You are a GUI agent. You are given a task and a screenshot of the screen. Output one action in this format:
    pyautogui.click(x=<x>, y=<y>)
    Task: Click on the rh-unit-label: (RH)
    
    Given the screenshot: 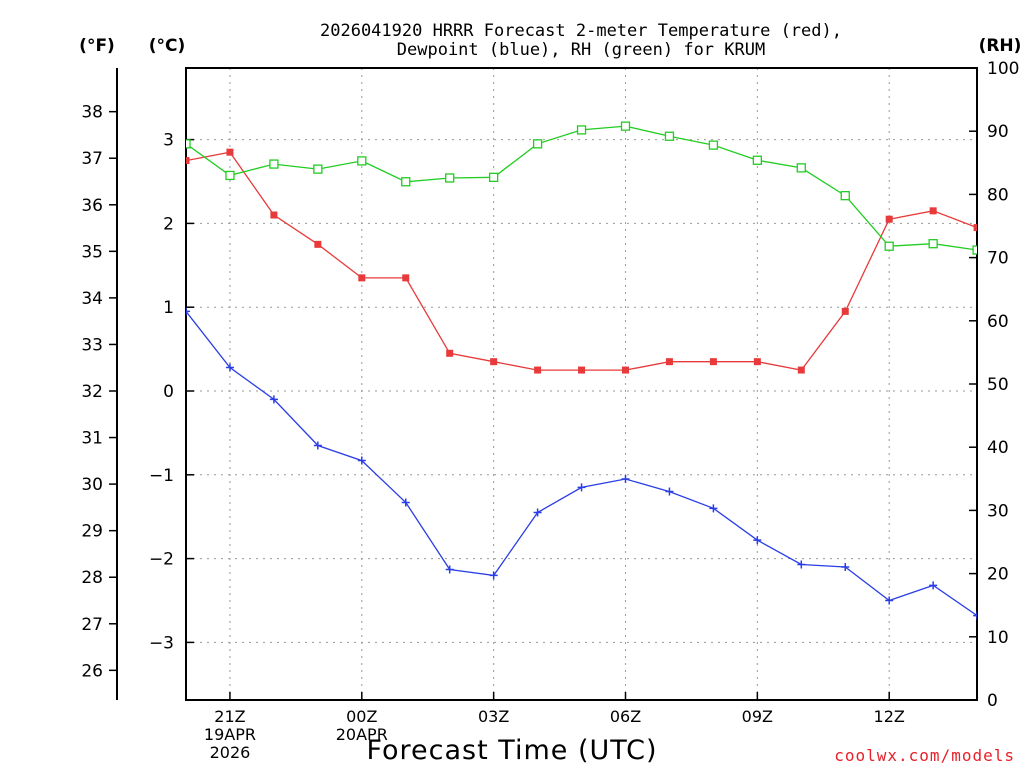 What is the action you would take?
    pyautogui.click(x=1000, y=46)
    